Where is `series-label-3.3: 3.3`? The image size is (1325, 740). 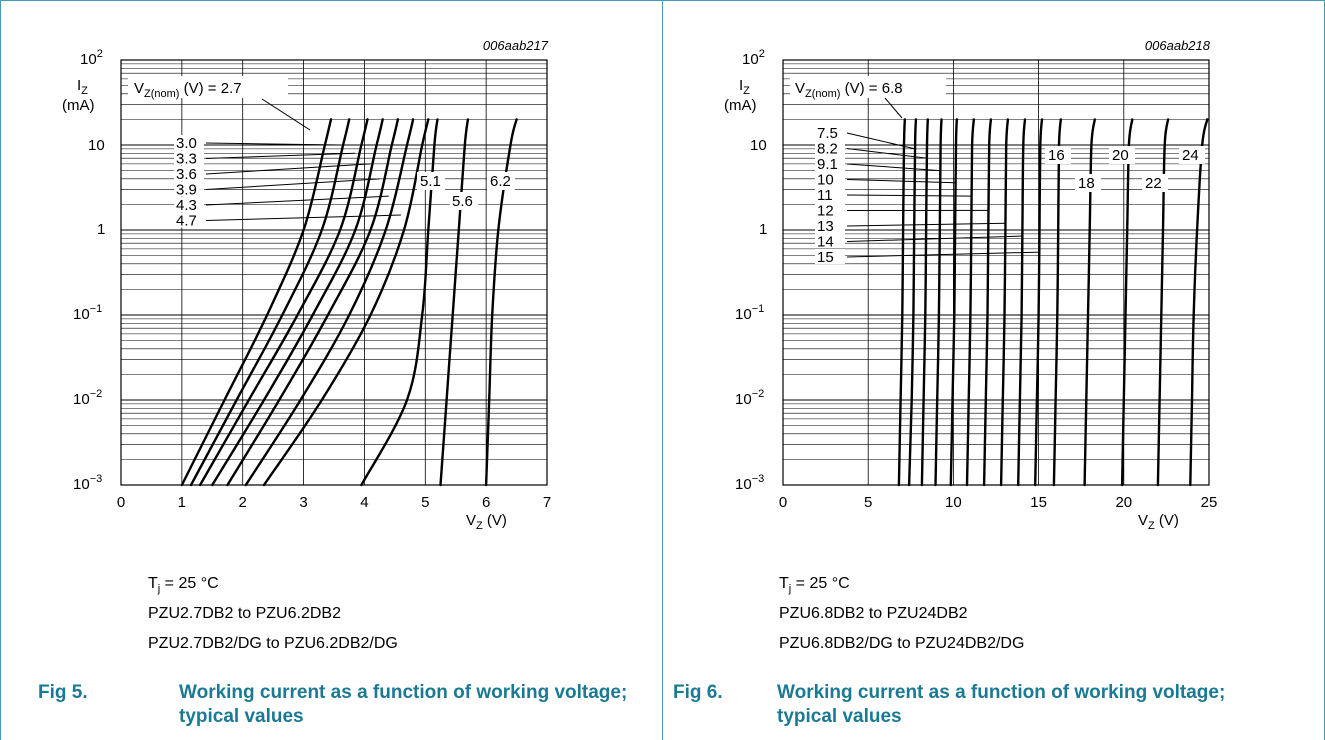 series-label-3.3: 3.3 is located at coordinates (186, 159).